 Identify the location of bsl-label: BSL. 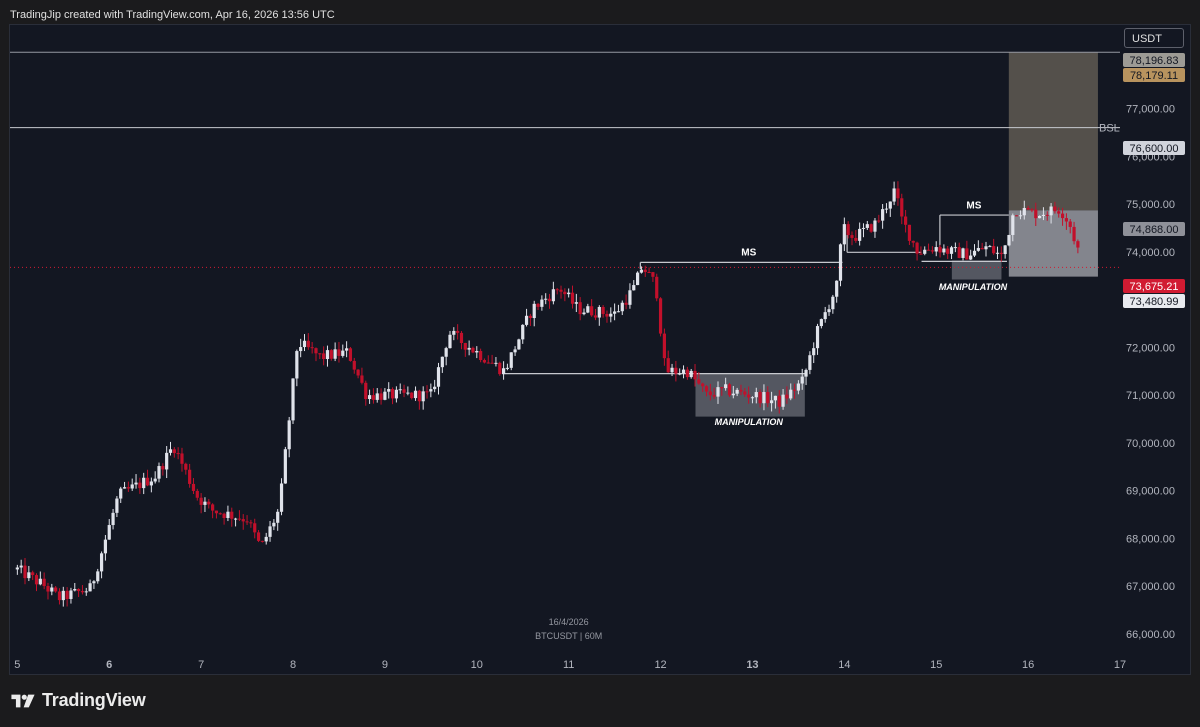
(1109, 129).